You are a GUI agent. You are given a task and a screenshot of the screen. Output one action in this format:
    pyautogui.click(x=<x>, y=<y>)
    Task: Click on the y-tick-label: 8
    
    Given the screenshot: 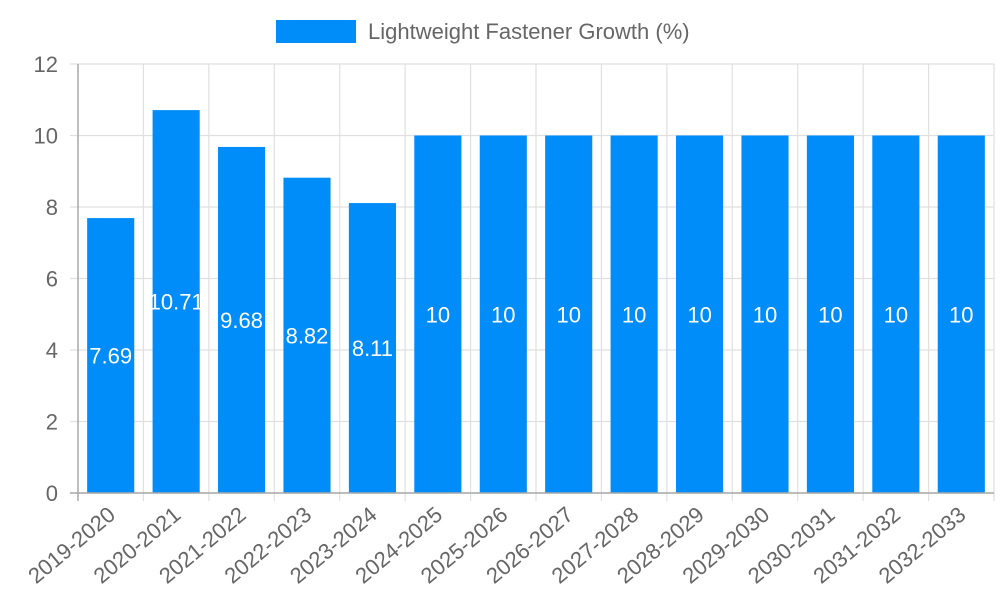 What is the action you would take?
    pyautogui.click(x=52, y=207)
    